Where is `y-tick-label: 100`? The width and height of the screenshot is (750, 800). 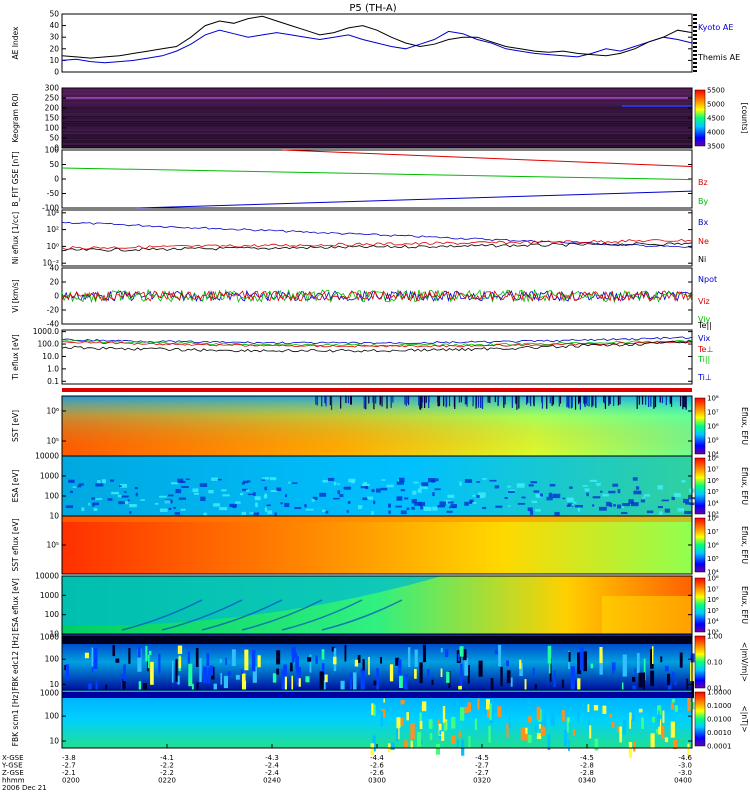 y-tick-label: 100 is located at coordinates (52, 128).